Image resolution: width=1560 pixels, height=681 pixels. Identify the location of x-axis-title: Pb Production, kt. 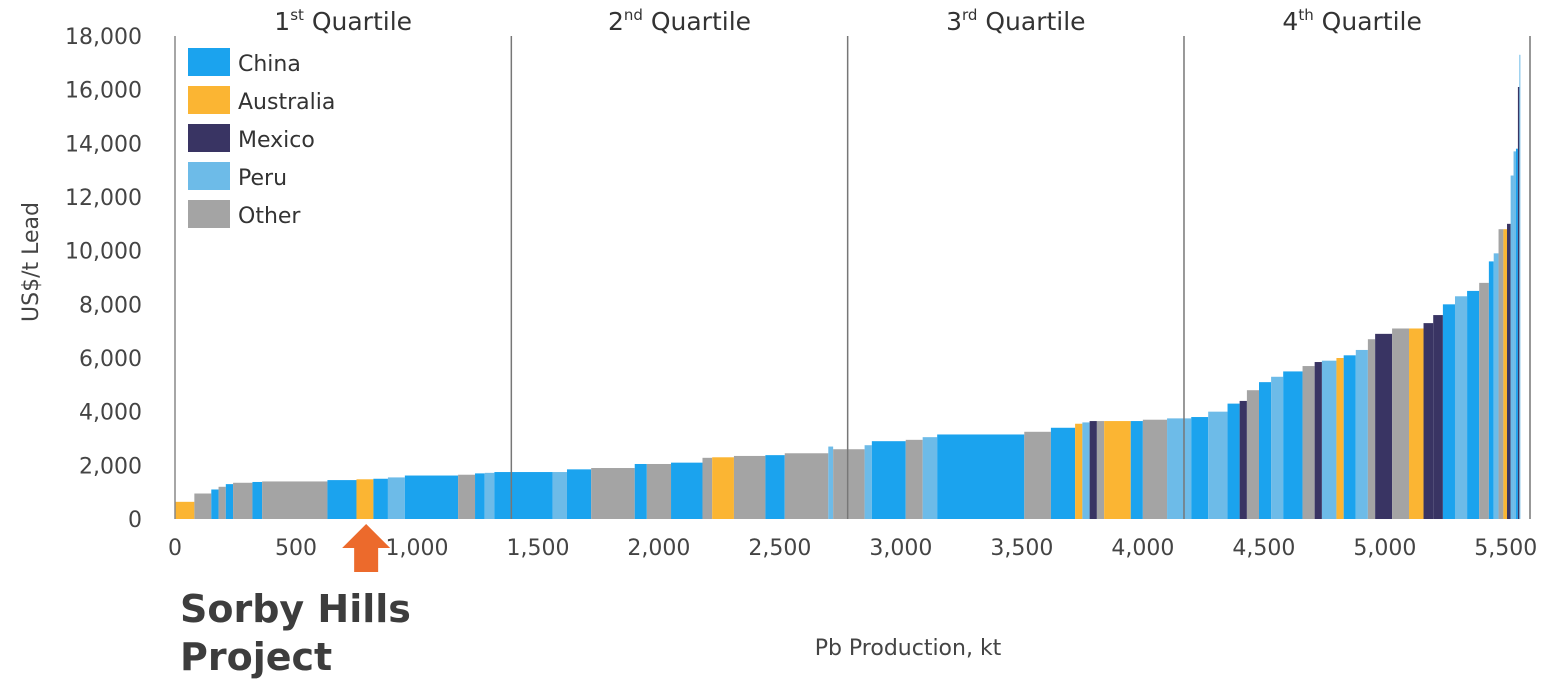
(908, 648).